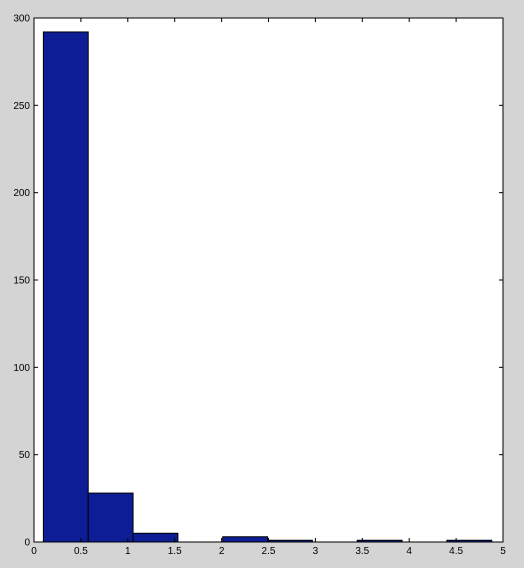  Describe the element at coordinates (409, 551) in the screenshot. I see `x-tick-label: 4` at that location.